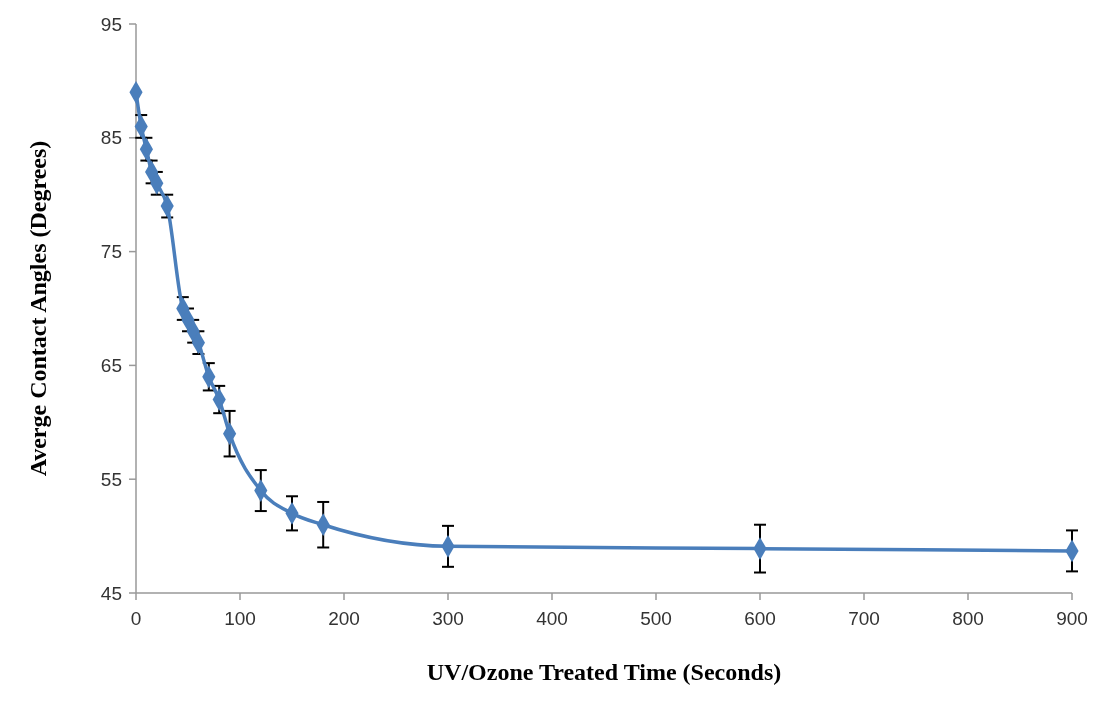 The image size is (1107, 713). What do you see at coordinates (552, 618) in the screenshot?
I see `x-tick-label: 400` at bounding box center [552, 618].